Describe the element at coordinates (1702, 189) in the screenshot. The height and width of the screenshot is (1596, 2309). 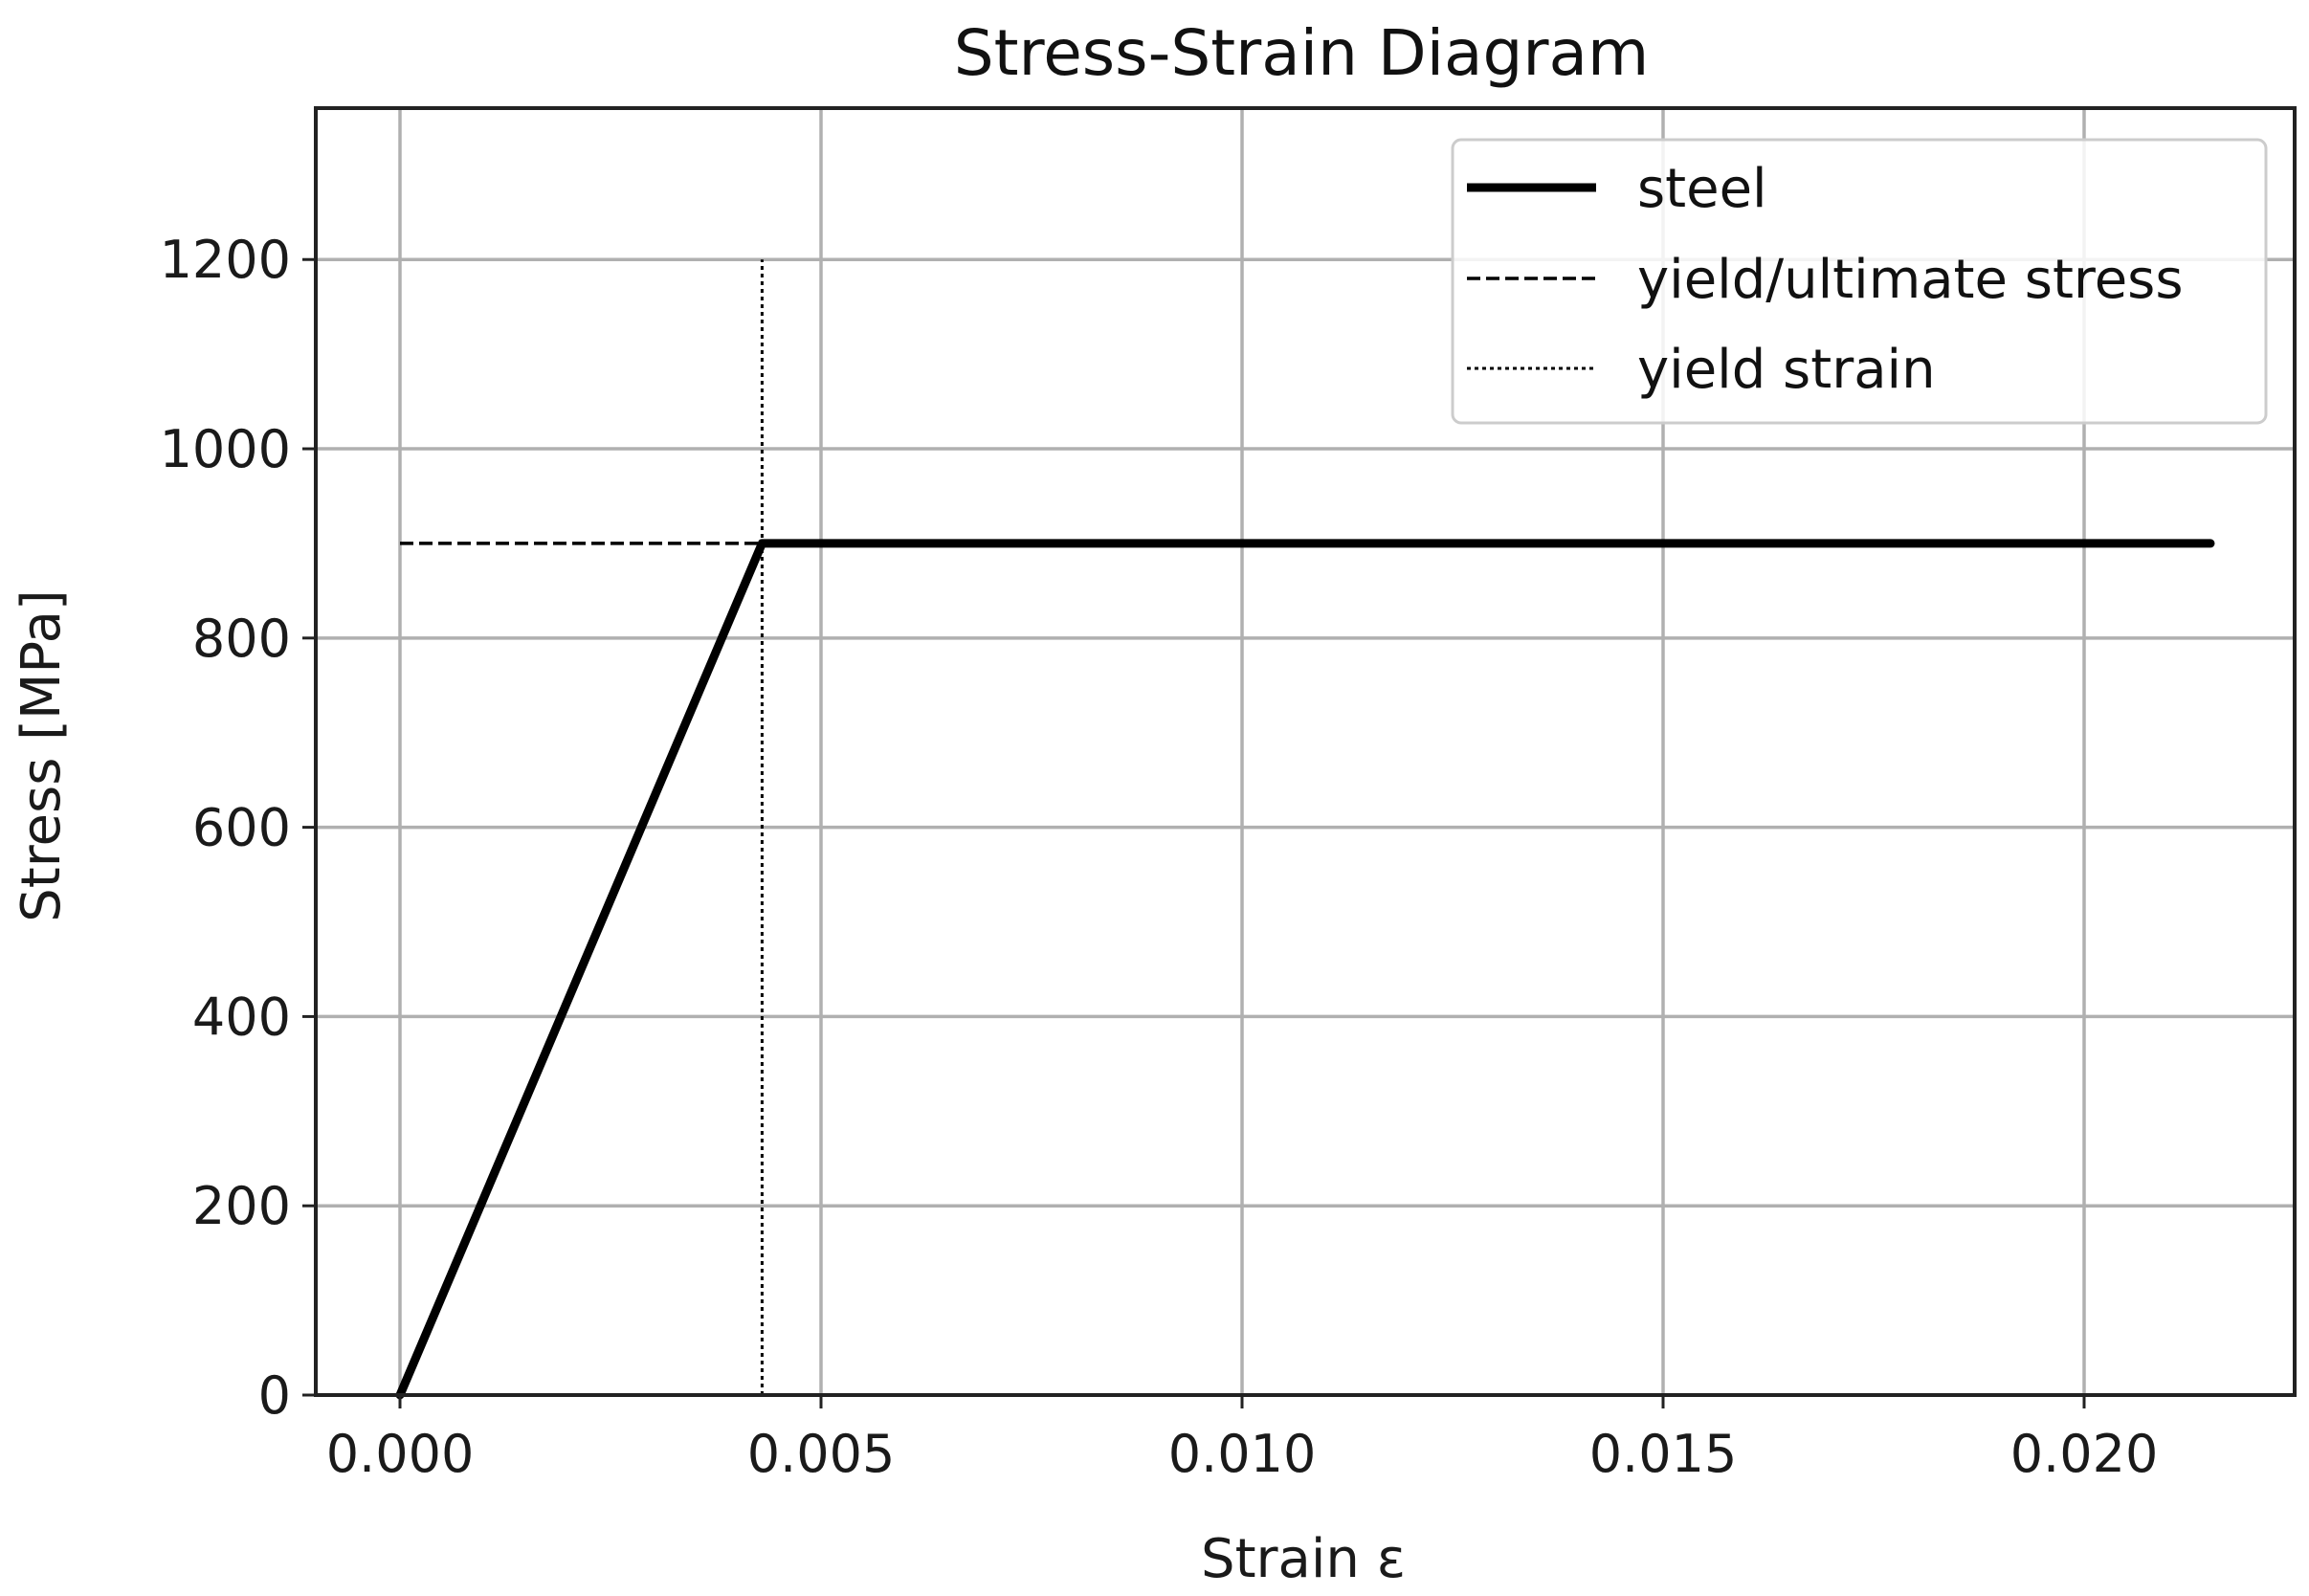
I see `legend-label-steel: steel` at that location.